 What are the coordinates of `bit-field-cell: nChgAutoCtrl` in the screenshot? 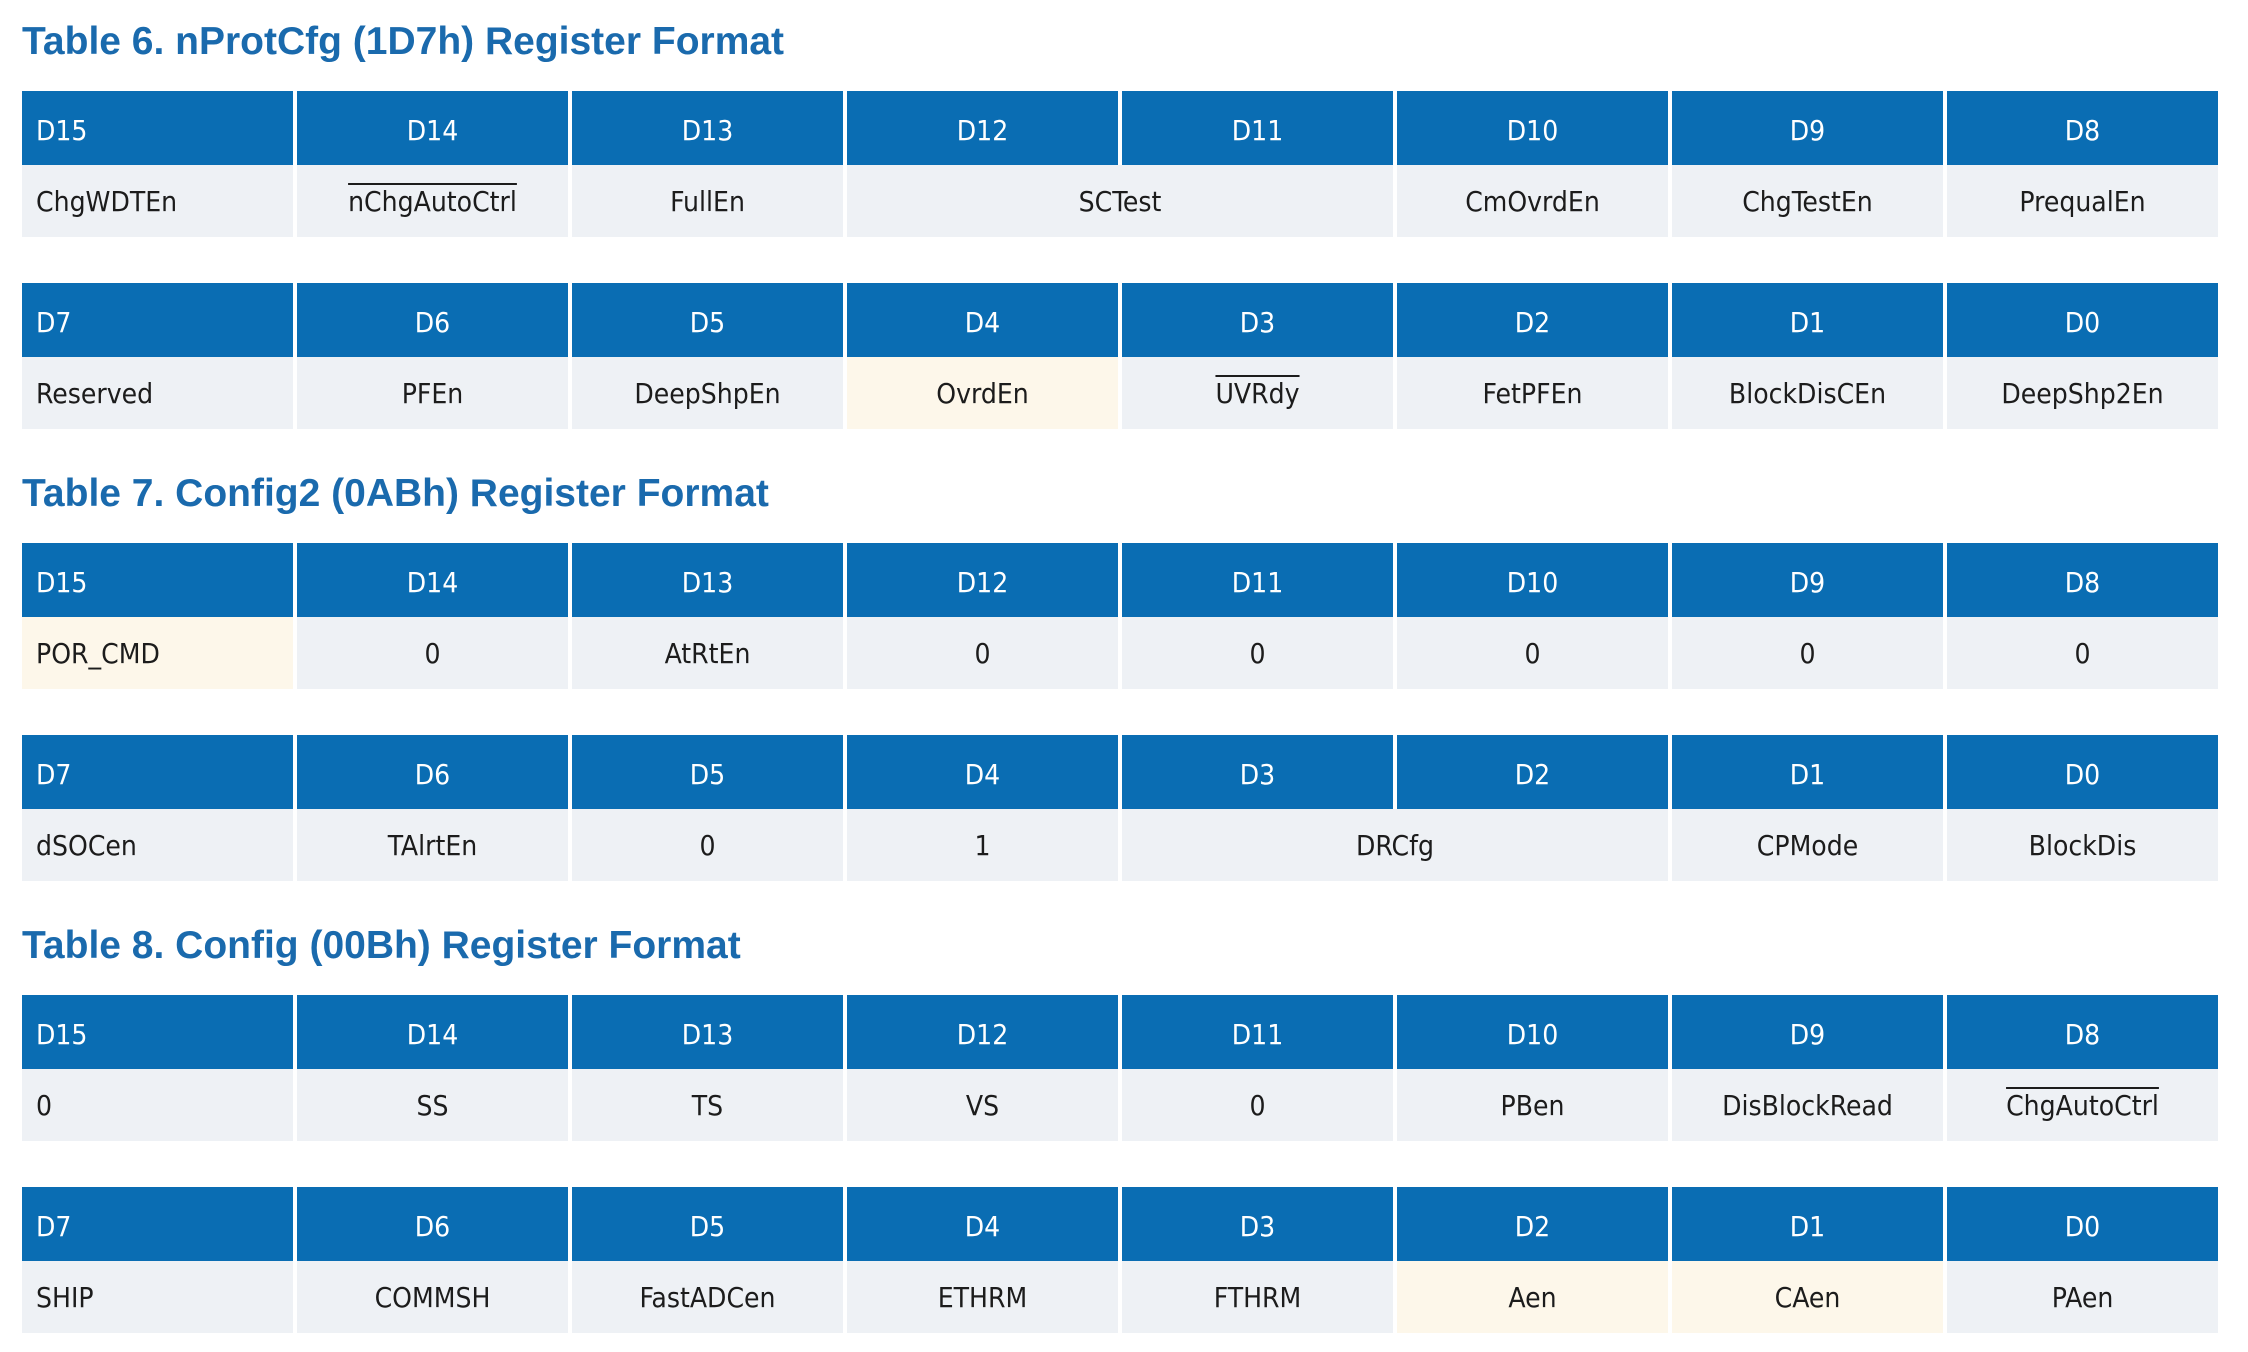 It's located at (432, 201).